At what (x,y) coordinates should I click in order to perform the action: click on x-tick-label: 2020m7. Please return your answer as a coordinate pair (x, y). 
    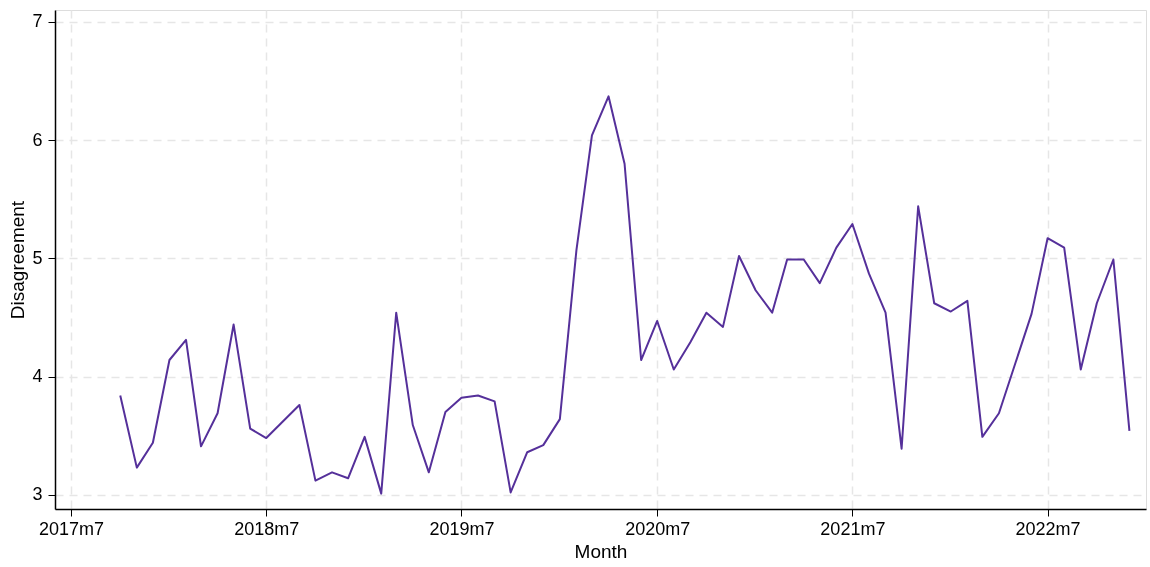
    Looking at the image, I should click on (658, 528).